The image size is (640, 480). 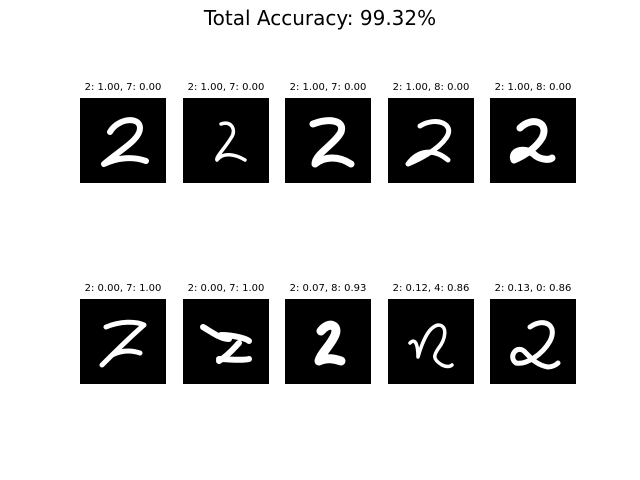 I want to click on panel-title: 2: 0.07, 8: 0.93, so click(x=328, y=288).